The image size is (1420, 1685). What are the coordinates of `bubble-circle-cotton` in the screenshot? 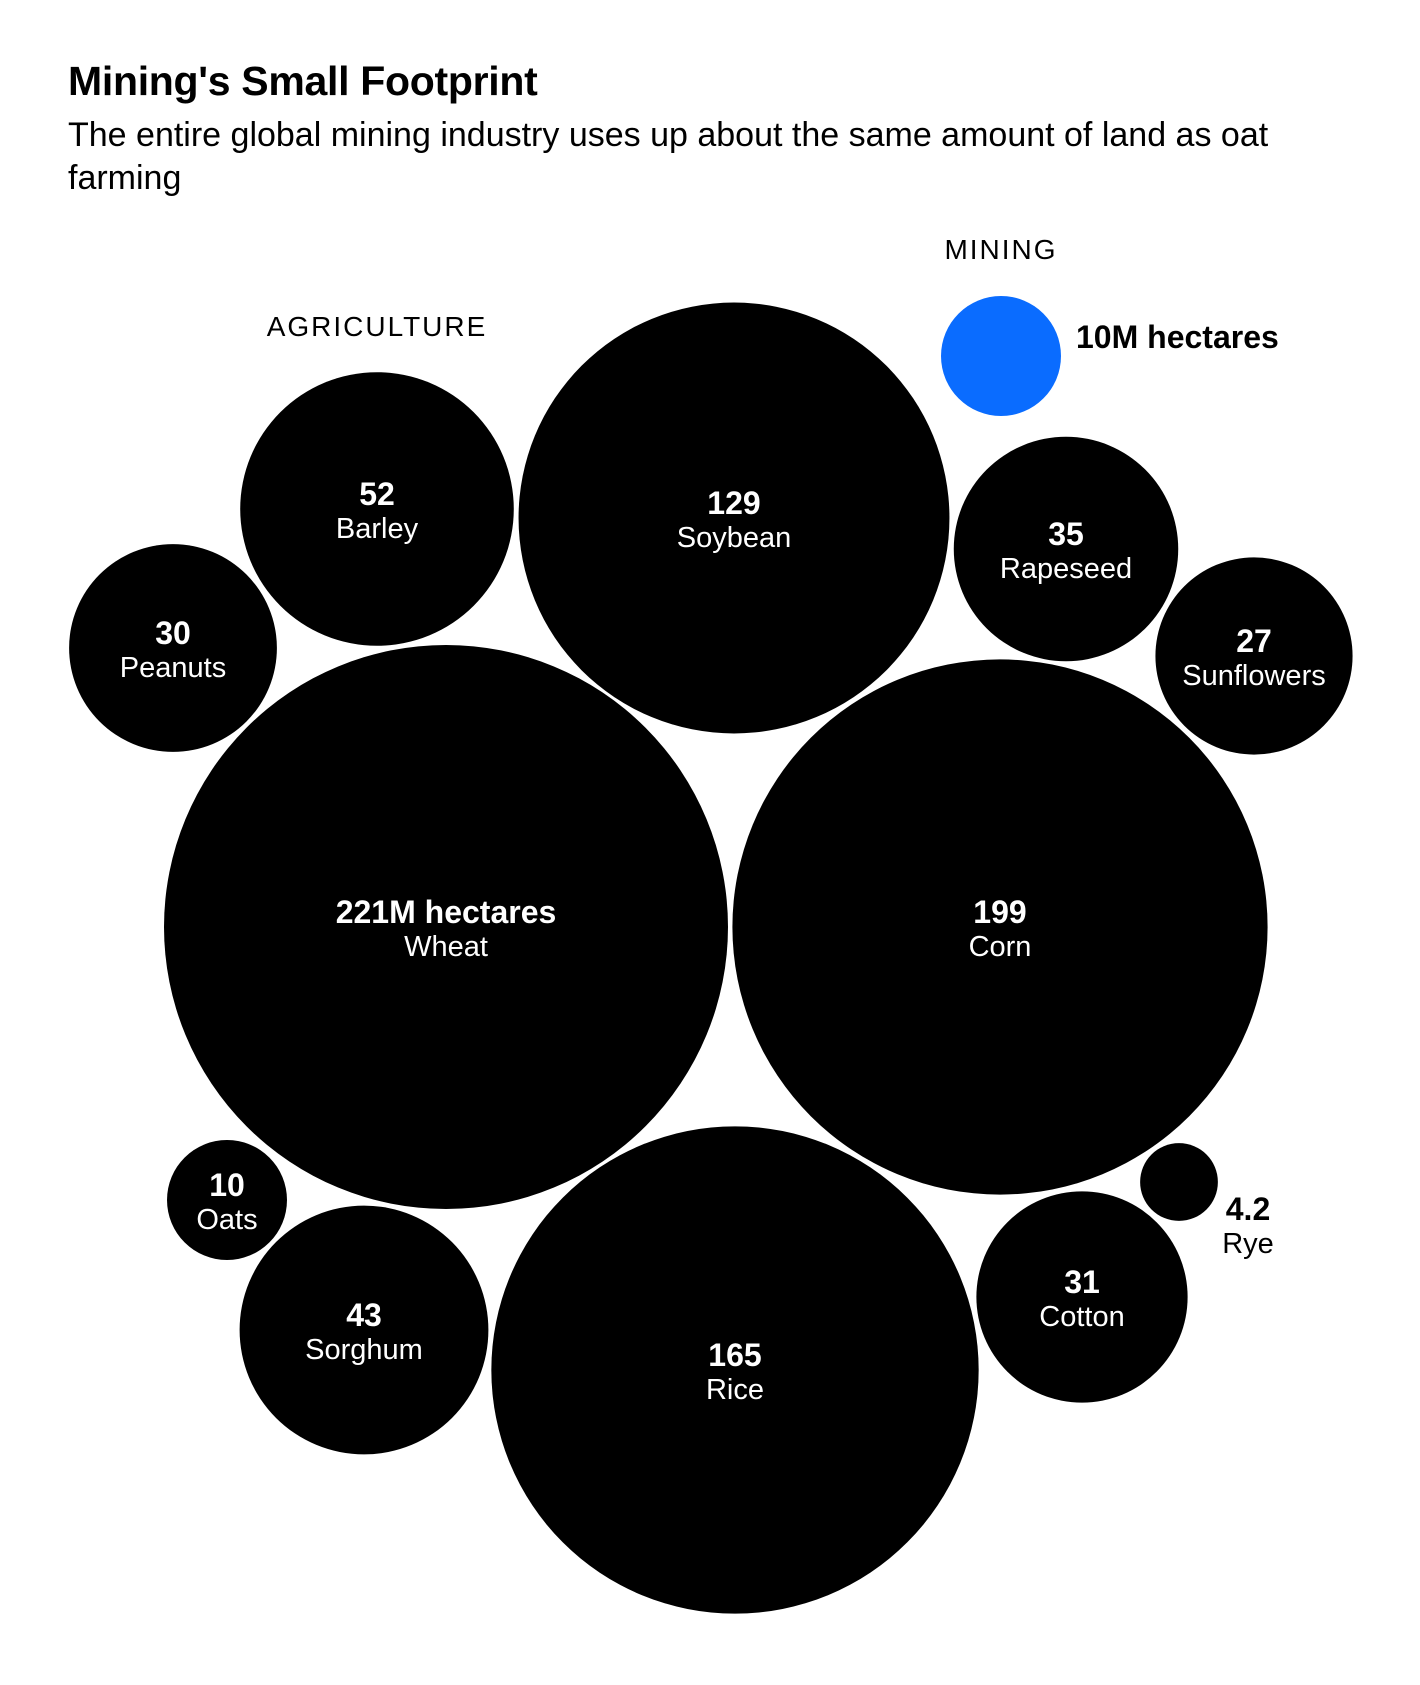 It's located at (1082, 1297).